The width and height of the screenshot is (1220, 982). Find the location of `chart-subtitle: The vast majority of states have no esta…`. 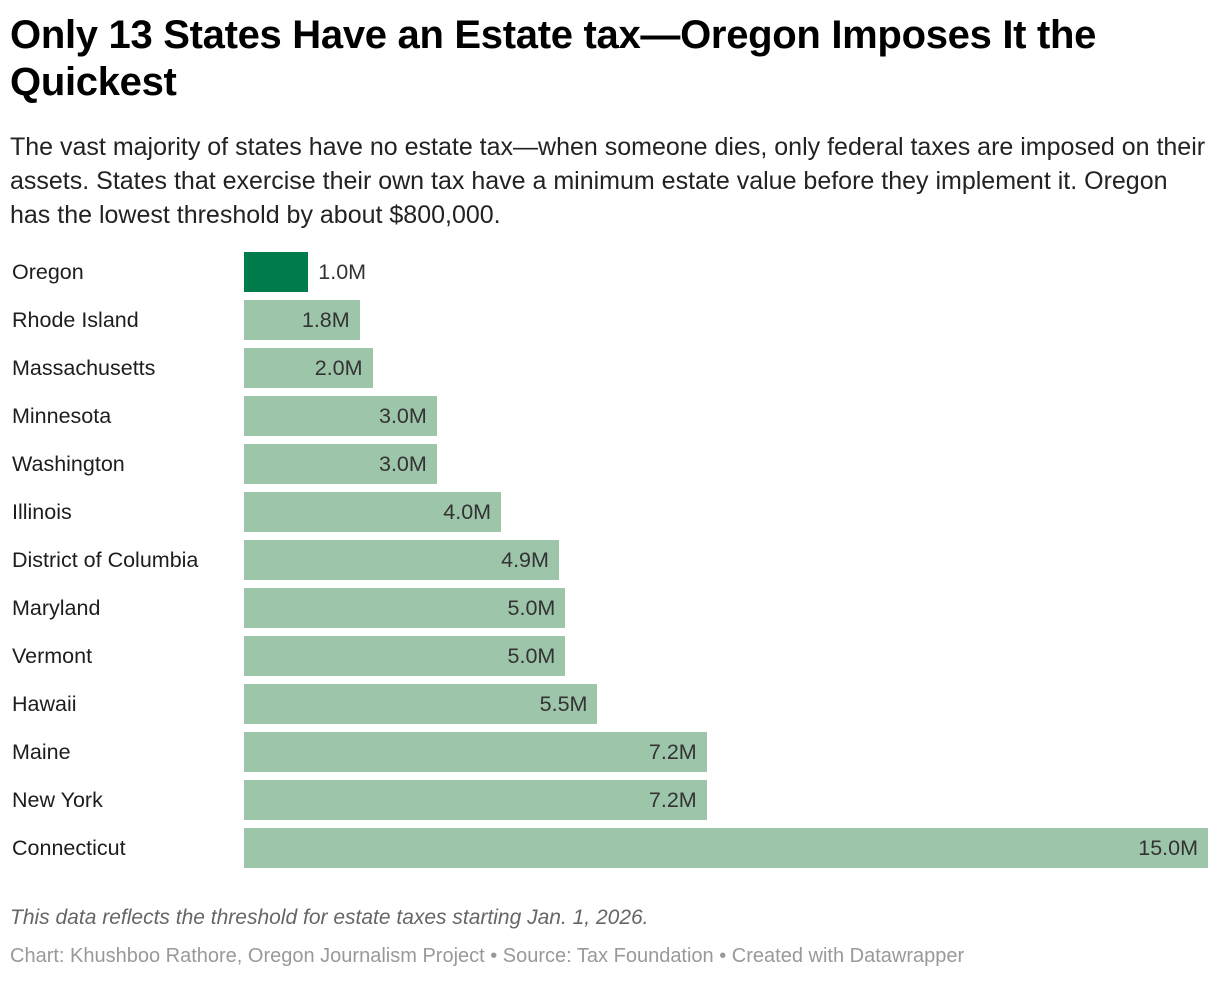

chart-subtitle: The vast majority of states have no esta… is located at coordinates (608, 181).